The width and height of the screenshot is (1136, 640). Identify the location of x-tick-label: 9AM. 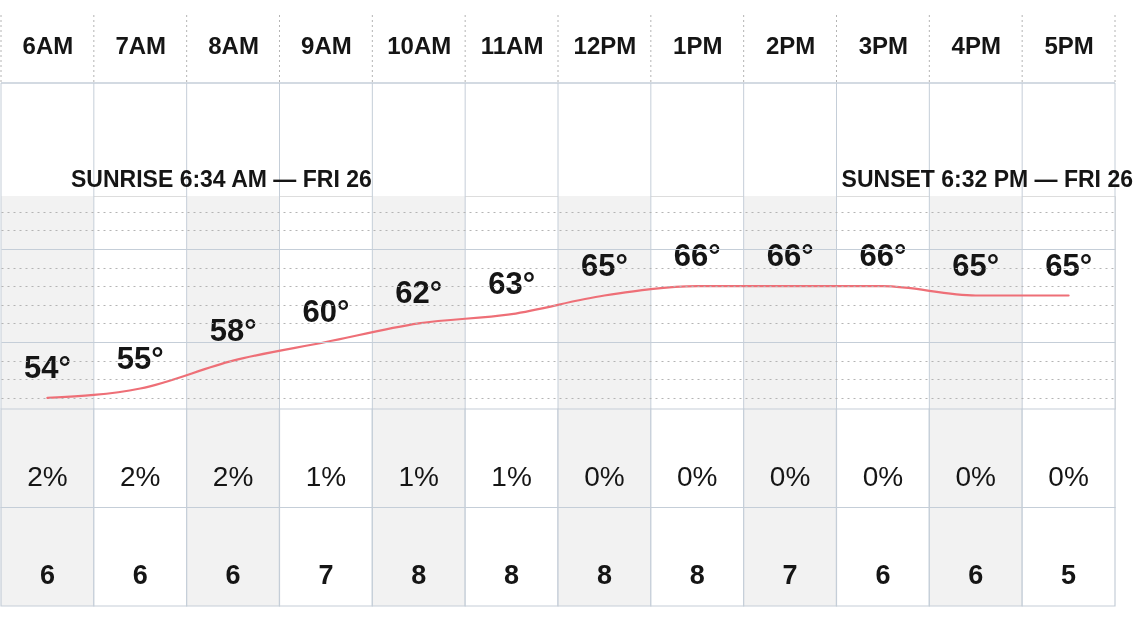
(326, 45).